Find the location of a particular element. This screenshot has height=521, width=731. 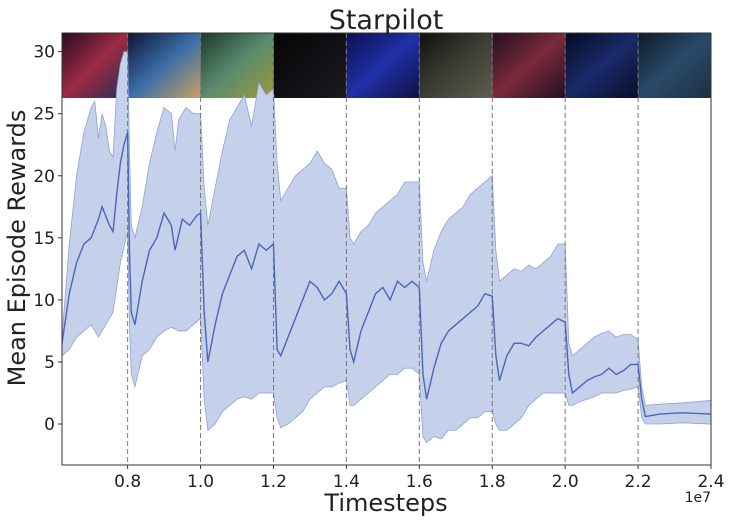

y-tick-label: 10 is located at coordinates (44, 301).